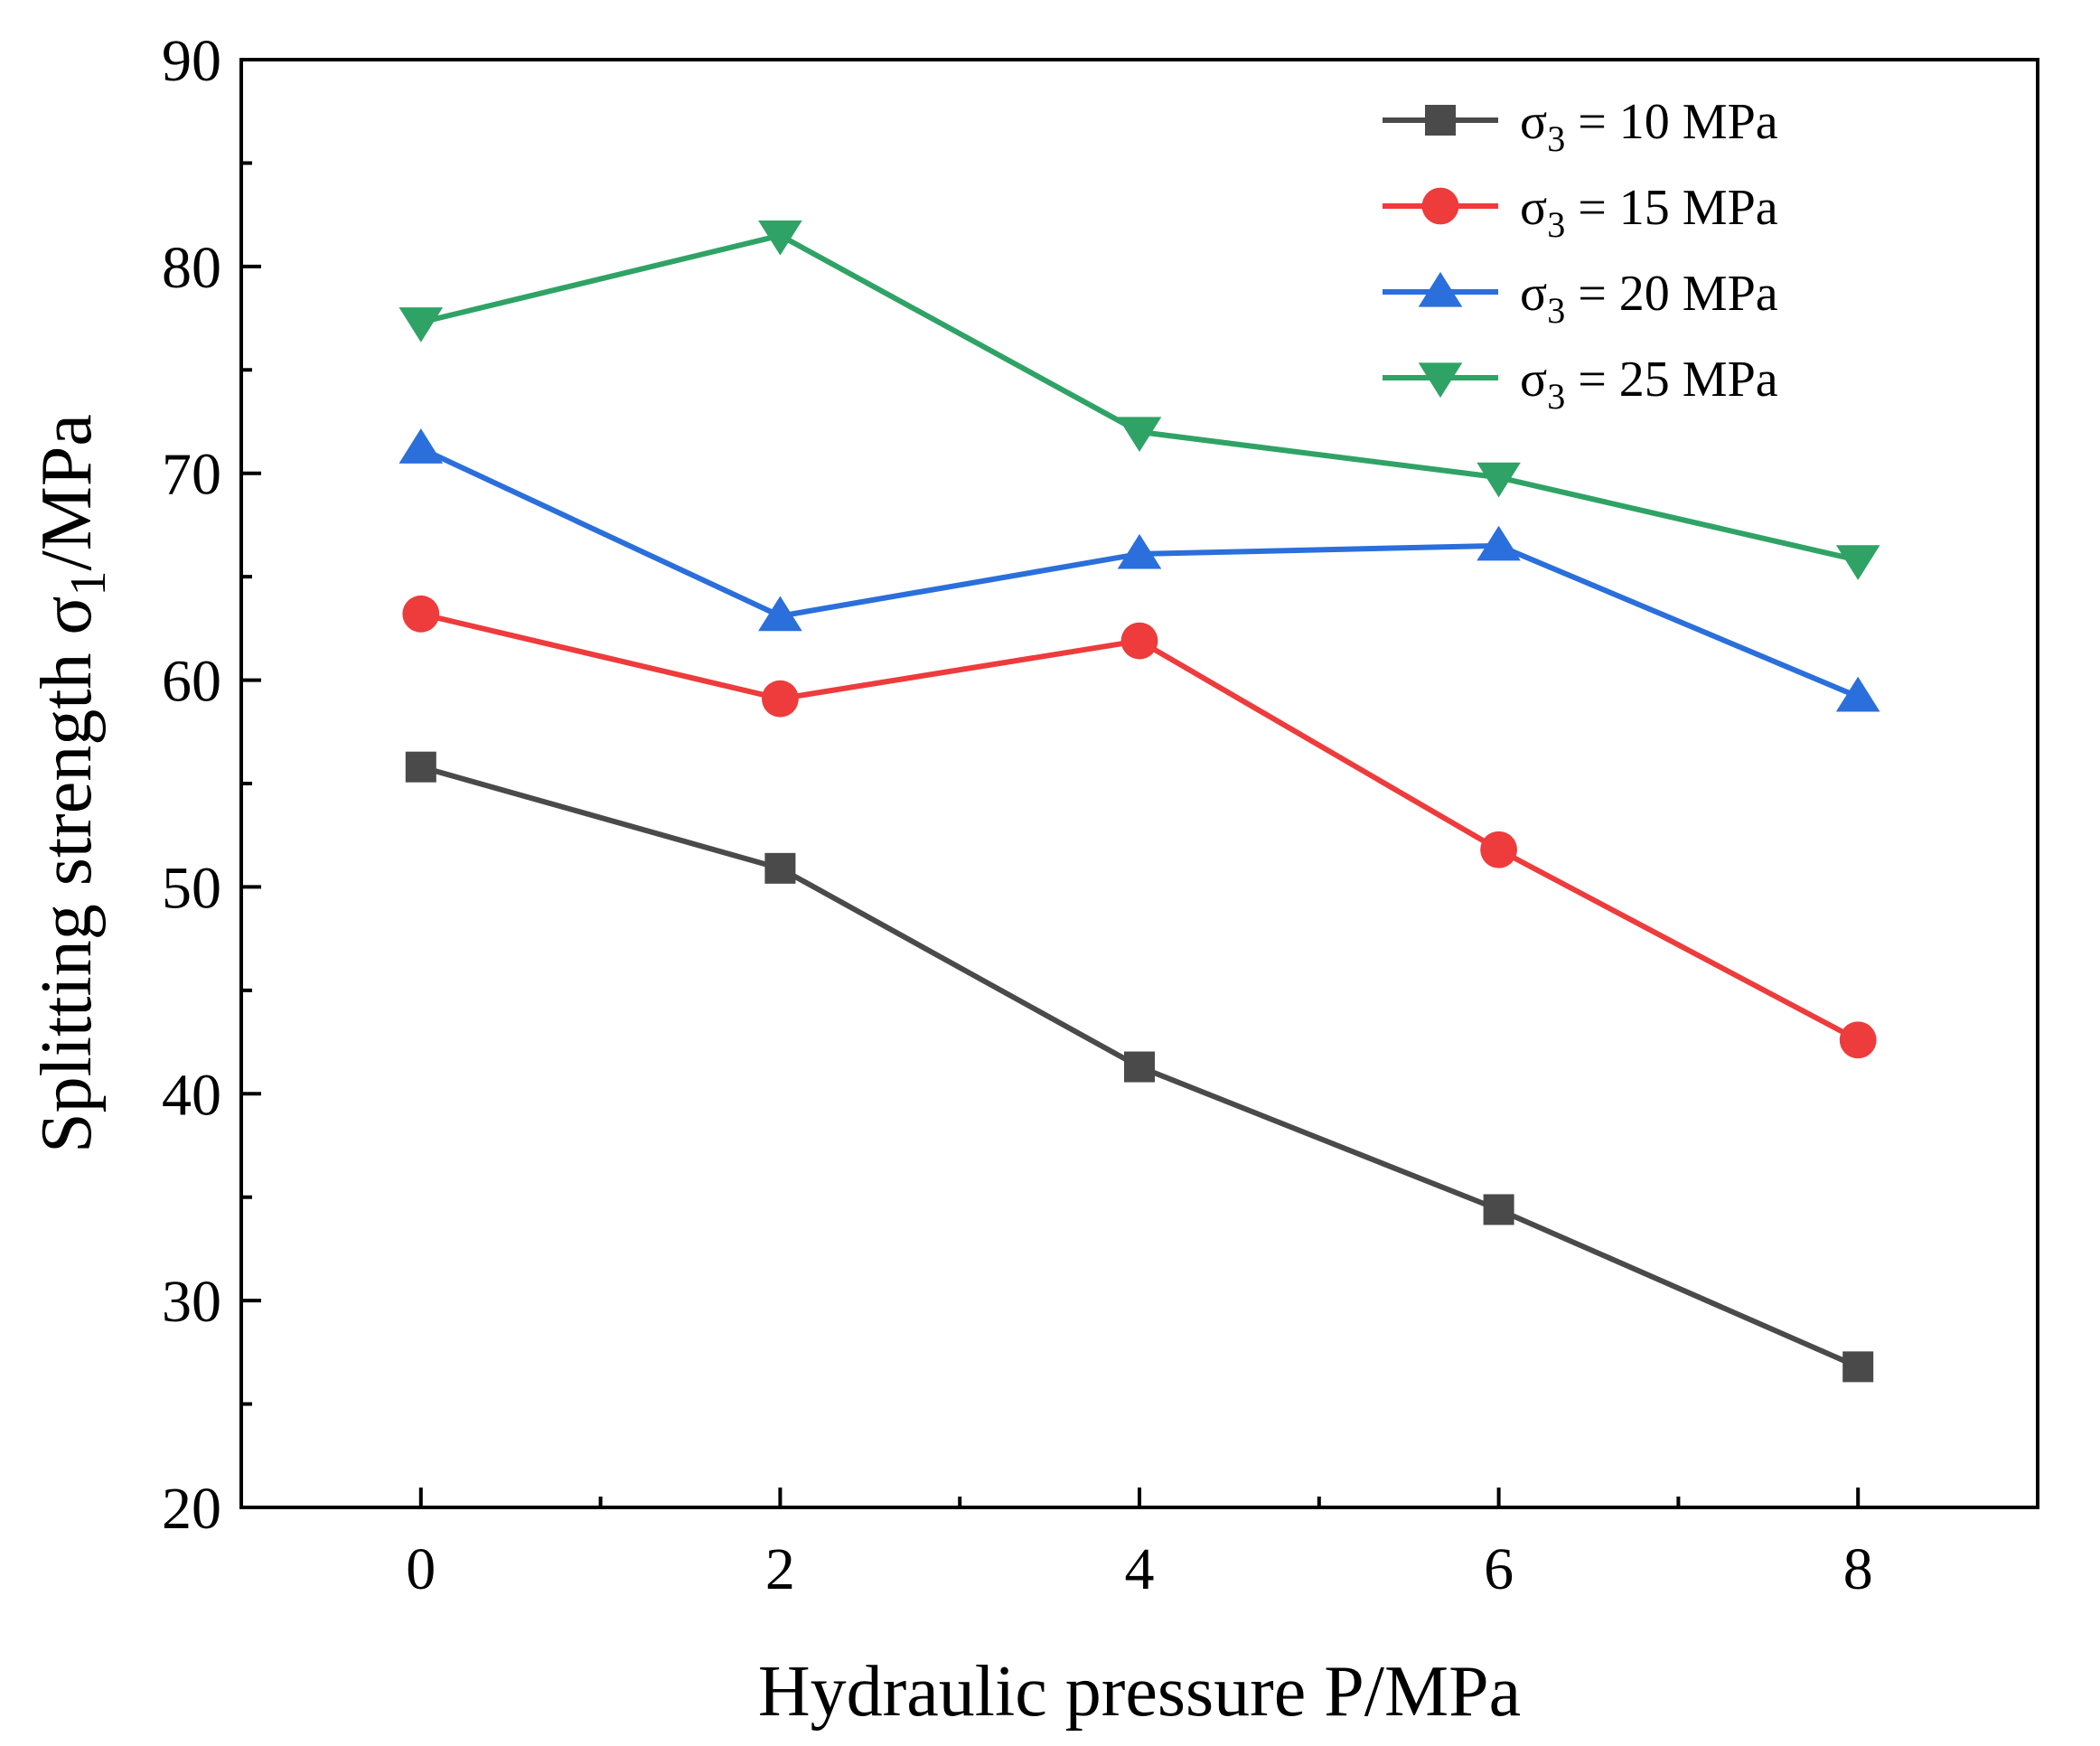  I want to click on x-tick-label: 2, so click(780, 1569).